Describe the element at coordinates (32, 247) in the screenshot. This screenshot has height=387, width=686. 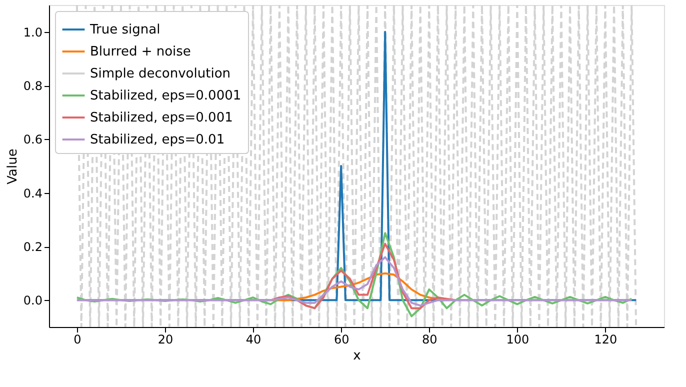
I see `y-tick-label: 0.2` at that location.